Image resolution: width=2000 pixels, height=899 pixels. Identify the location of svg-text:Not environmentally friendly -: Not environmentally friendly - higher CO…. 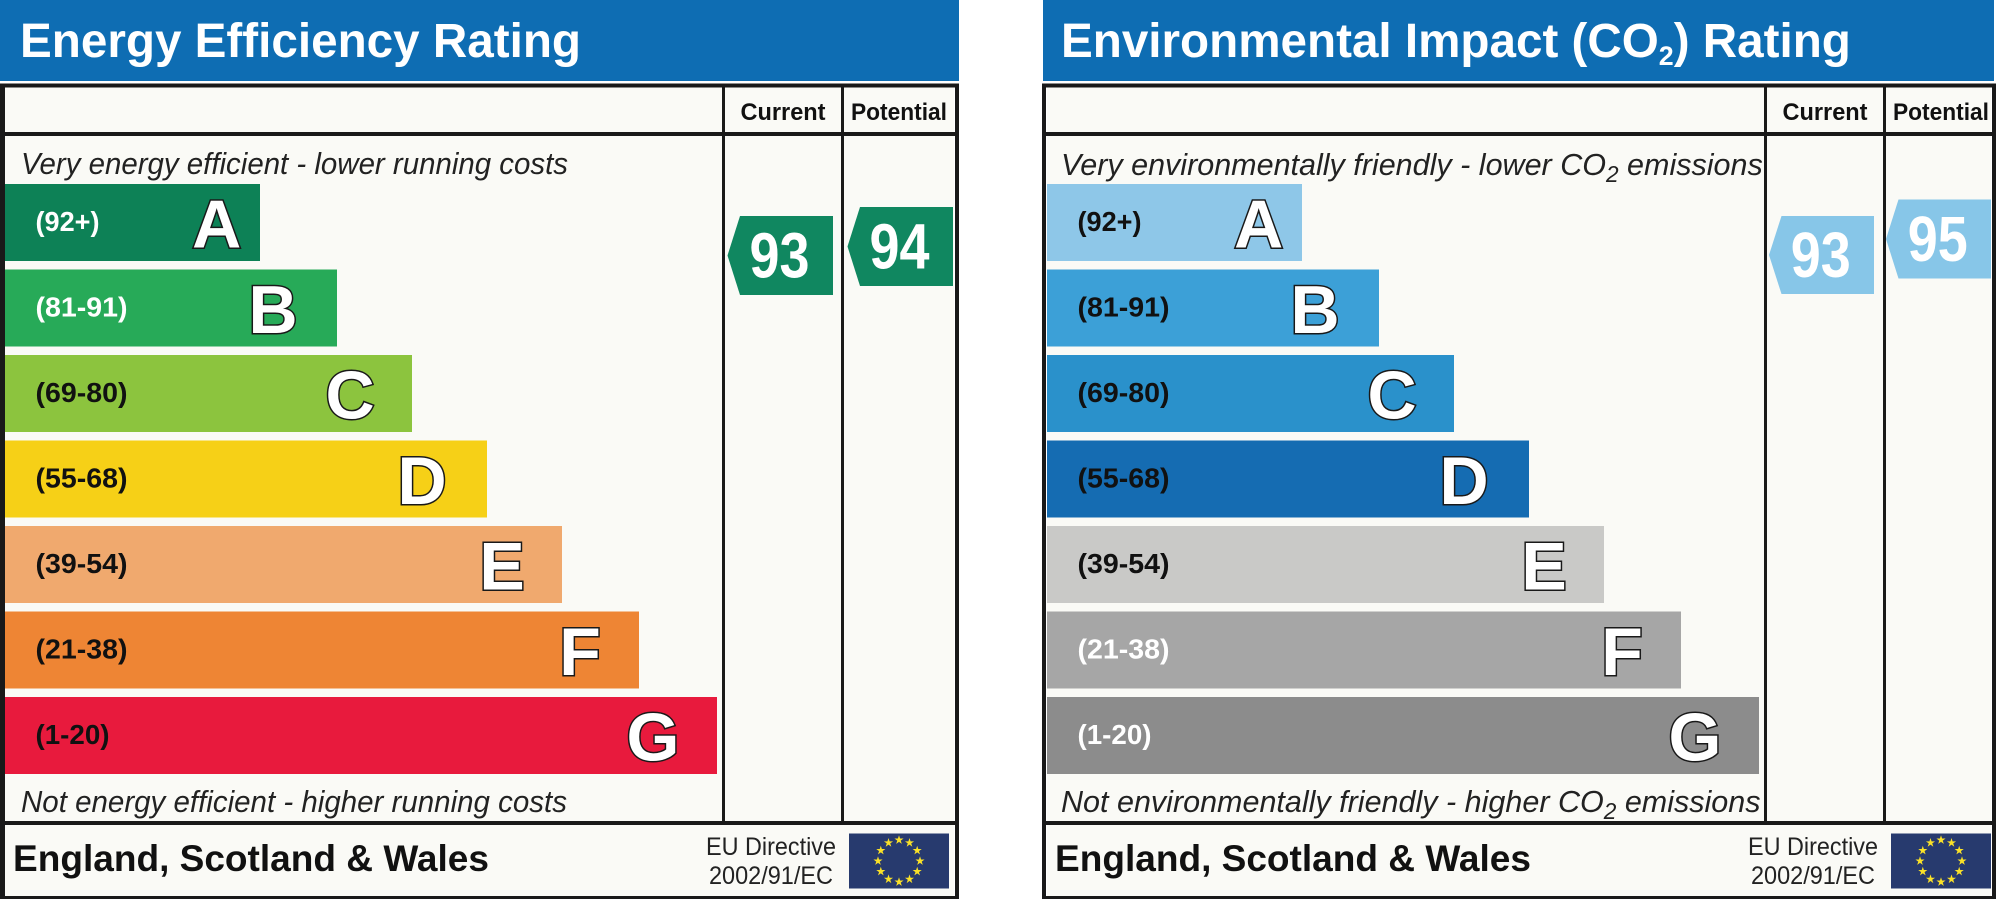
(1411, 804).